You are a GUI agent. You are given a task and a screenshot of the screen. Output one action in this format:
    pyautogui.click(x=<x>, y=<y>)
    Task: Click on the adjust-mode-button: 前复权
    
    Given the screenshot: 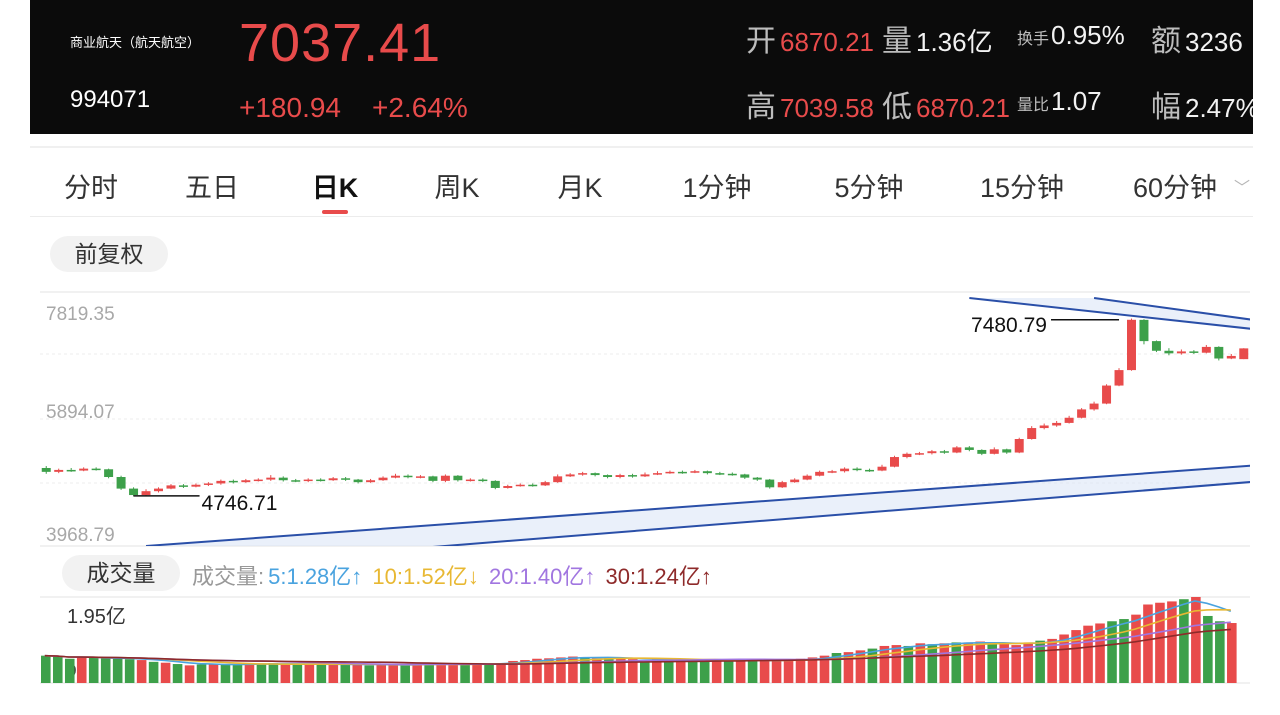 What is the action you would take?
    pyautogui.click(x=109, y=254)
    